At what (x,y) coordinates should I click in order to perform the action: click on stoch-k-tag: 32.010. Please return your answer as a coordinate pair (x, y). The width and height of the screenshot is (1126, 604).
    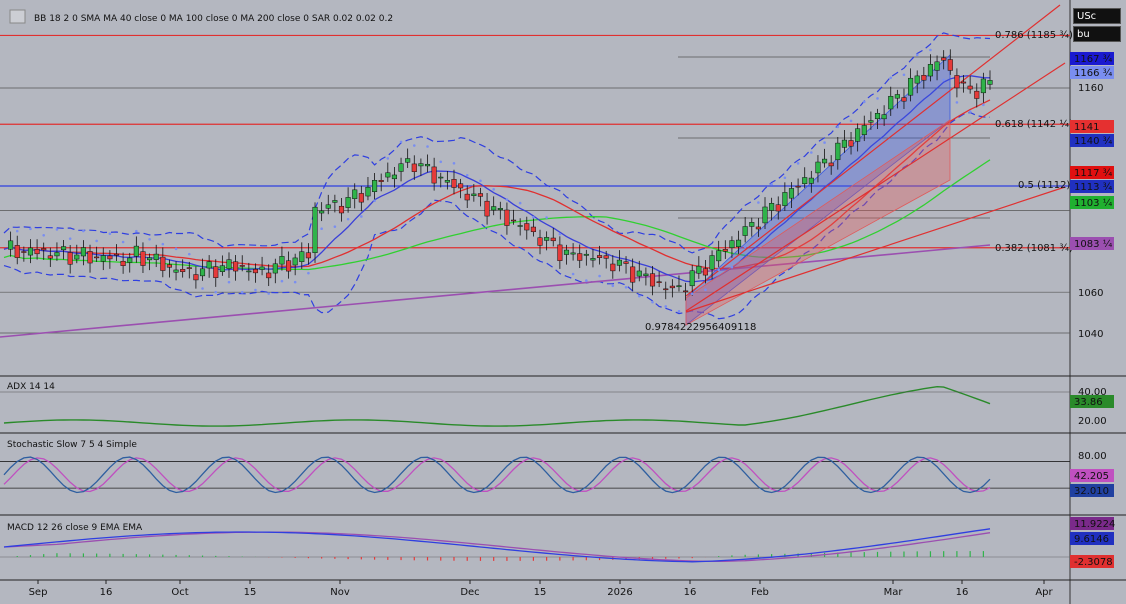
    Looking at the image, I should click on (1091, 491).